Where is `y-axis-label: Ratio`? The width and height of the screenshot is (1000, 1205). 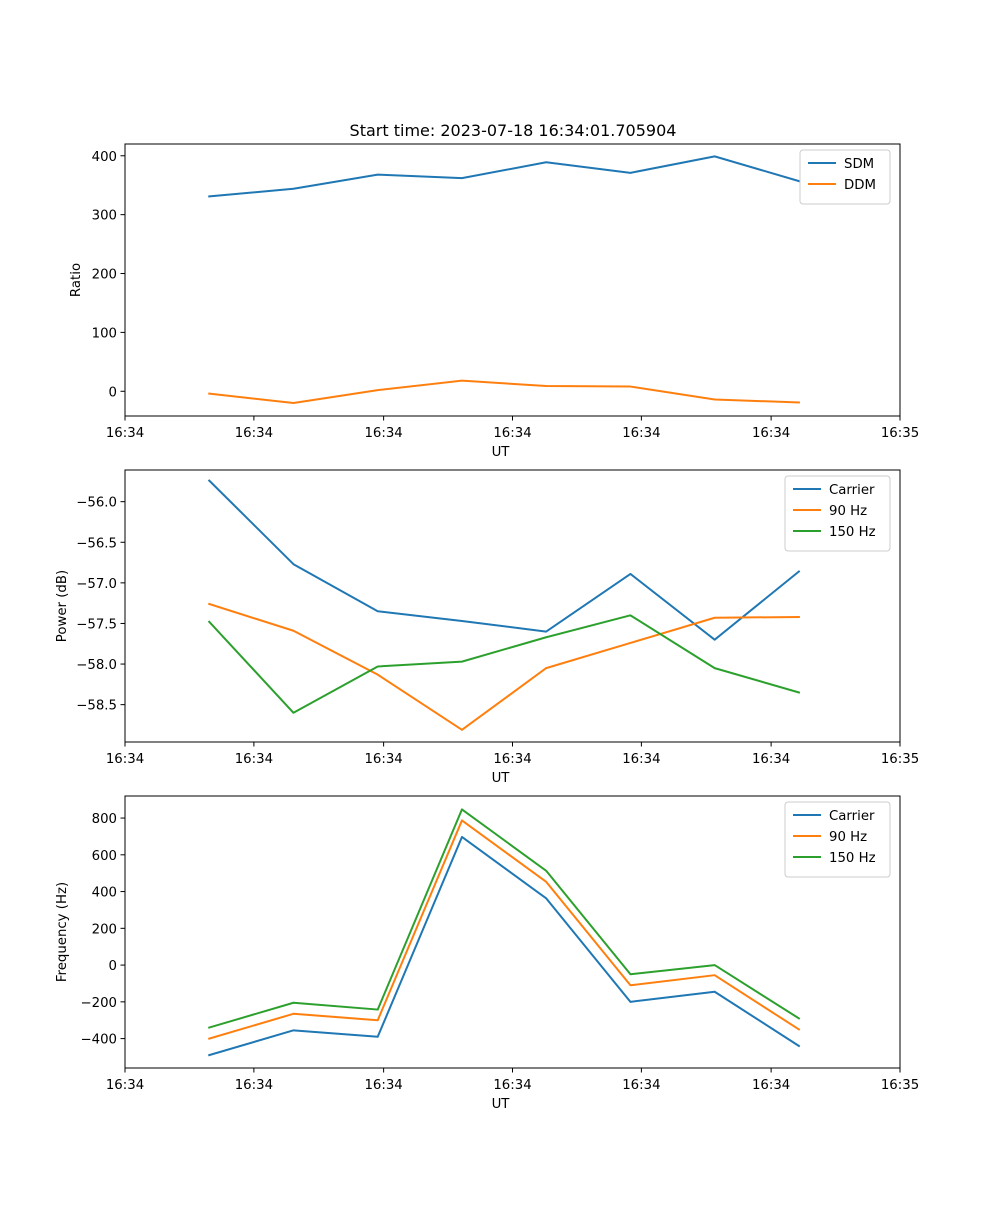 y-axis-label: Ratio is located at coordinates (76, 280).